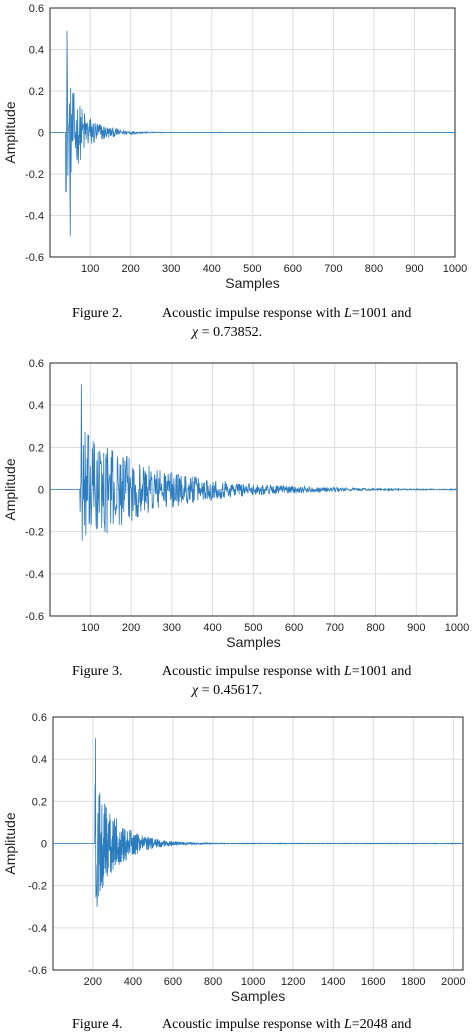 The height and width of the screenshot is (1032, 474). I want to click on x-tick-label: 1200, so click(293, 982).